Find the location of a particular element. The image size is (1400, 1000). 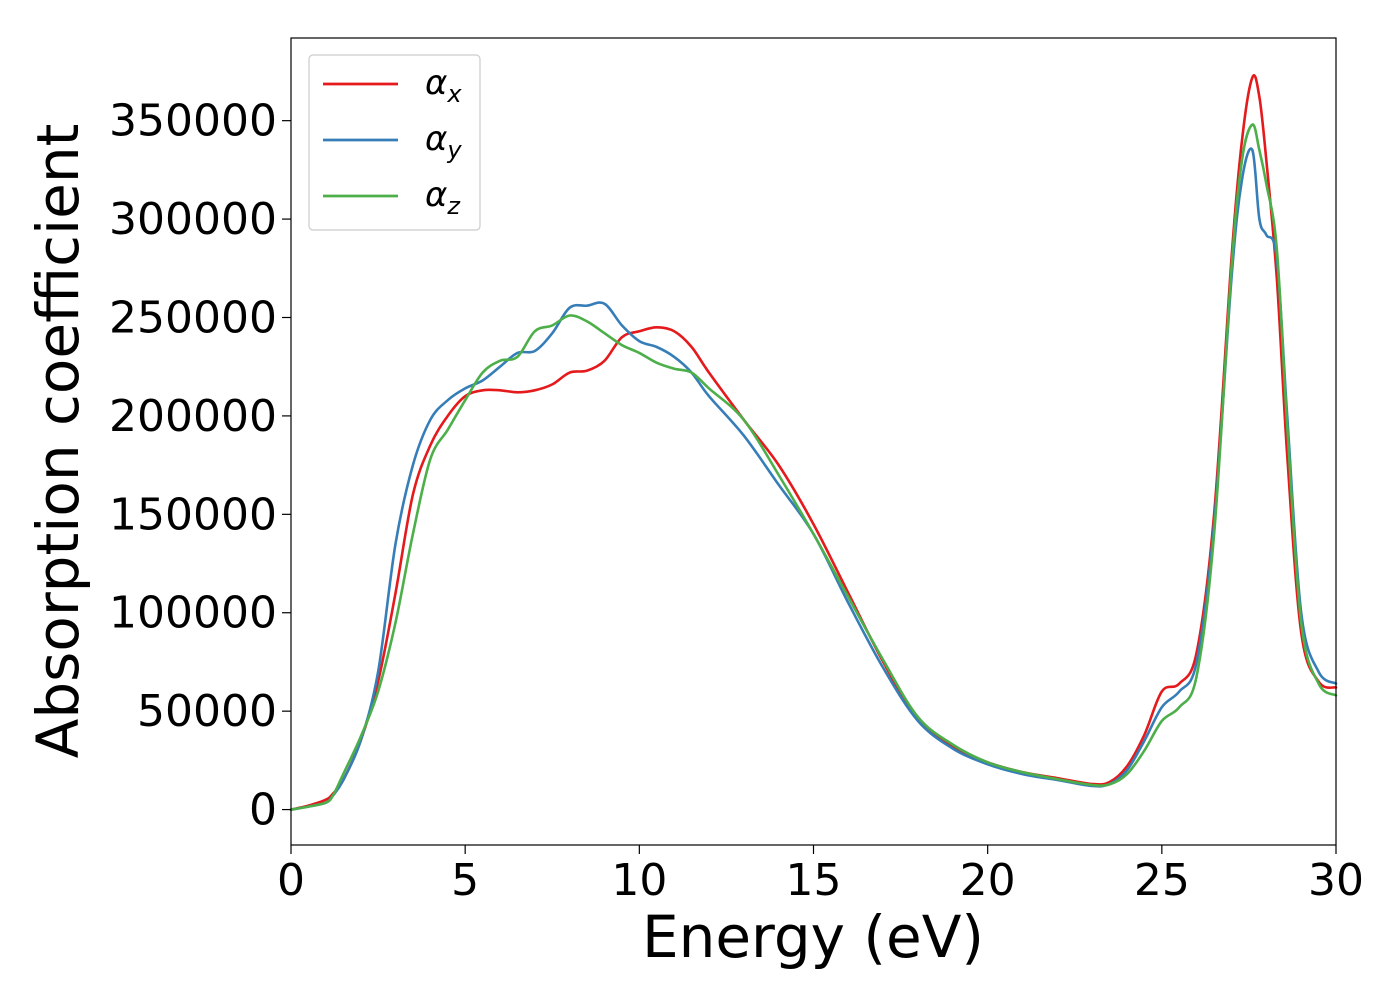

legend-label-x: αx is located at coordinates (443, 85).